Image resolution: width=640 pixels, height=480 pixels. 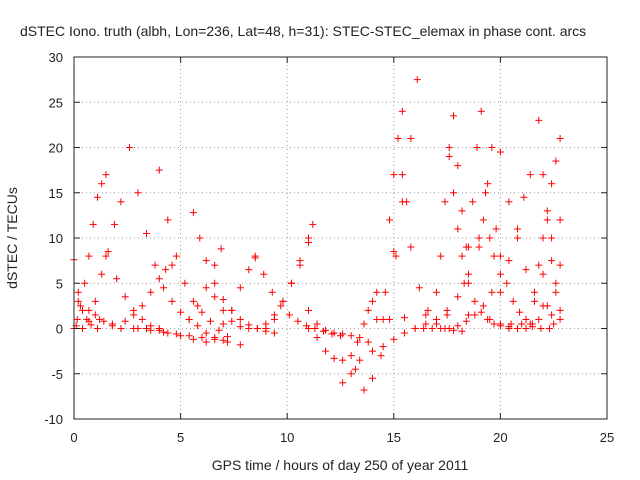 I want to click on x-tick-label: 0, so click(x=73, y=437).